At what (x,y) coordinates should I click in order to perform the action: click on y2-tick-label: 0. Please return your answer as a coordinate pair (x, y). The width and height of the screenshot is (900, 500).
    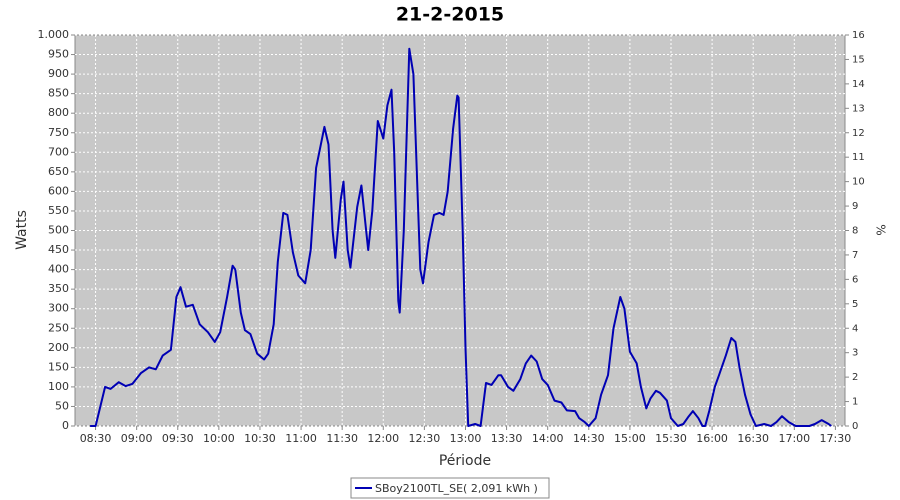
    Looking at the image, I should click on (855, 426).